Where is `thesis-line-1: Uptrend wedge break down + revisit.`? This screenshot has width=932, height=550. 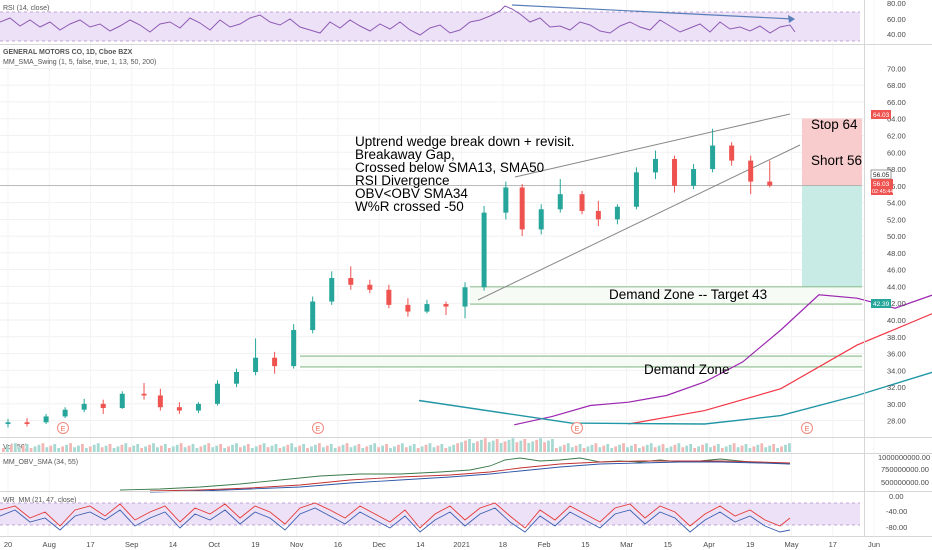
thesis-line-1: Uptrend wedge break down + revisit. is located at coordinates (465, 141).